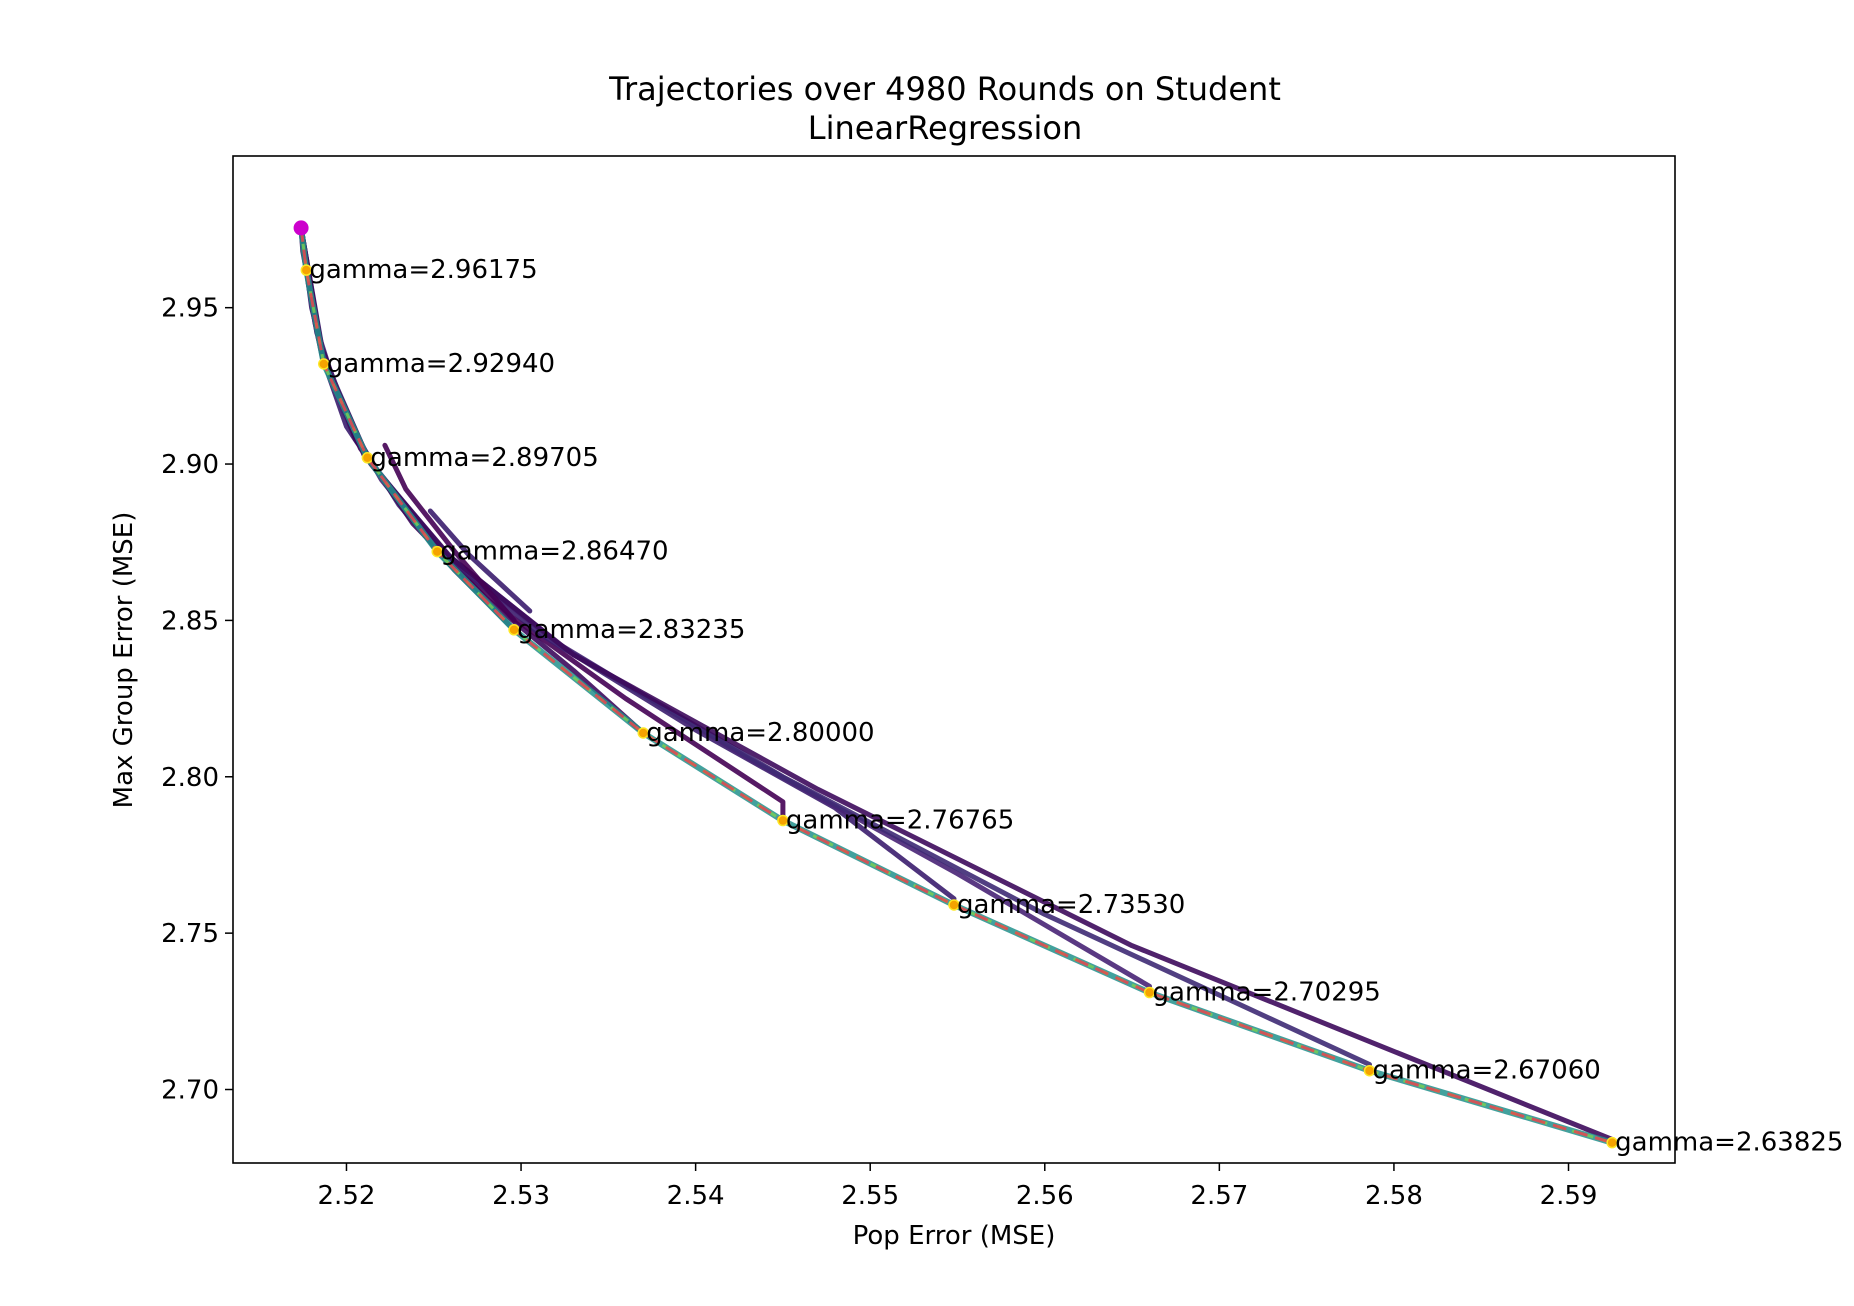 The height and width of the screenshot is (1306, 1854). Describe the element at coordinates (954, 1236) in the screenshot. I see `x-axis-label: Pop Error (MSE)` at that location.